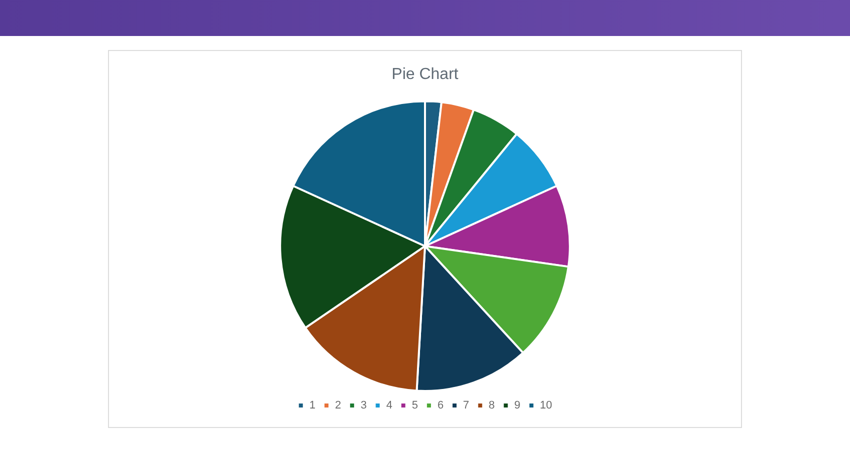 The image size is (850, 450). What do you see at coordinates (491, 406) in the screenshot?
I see `legend-label: 8` at bounding box center [491, 406].